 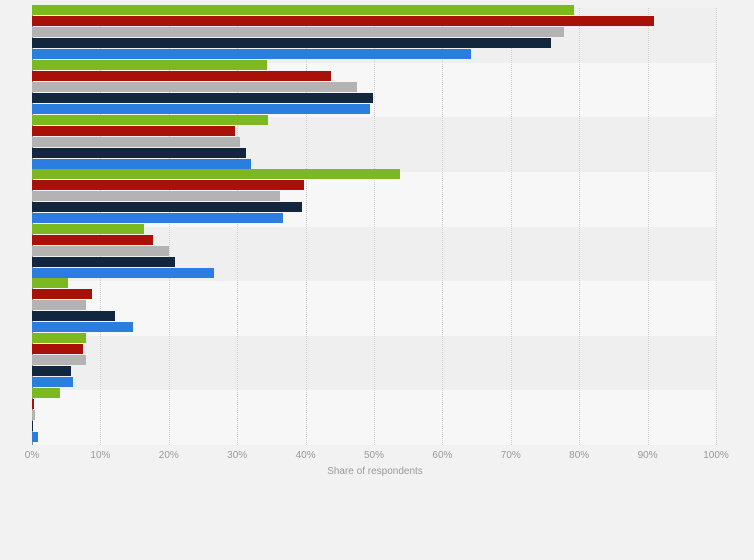 I want to click on x-axis: 0% 10% 20% 30% 40% 50% 60% 70% 80% 90% 100%, so click(x=377, y=460).